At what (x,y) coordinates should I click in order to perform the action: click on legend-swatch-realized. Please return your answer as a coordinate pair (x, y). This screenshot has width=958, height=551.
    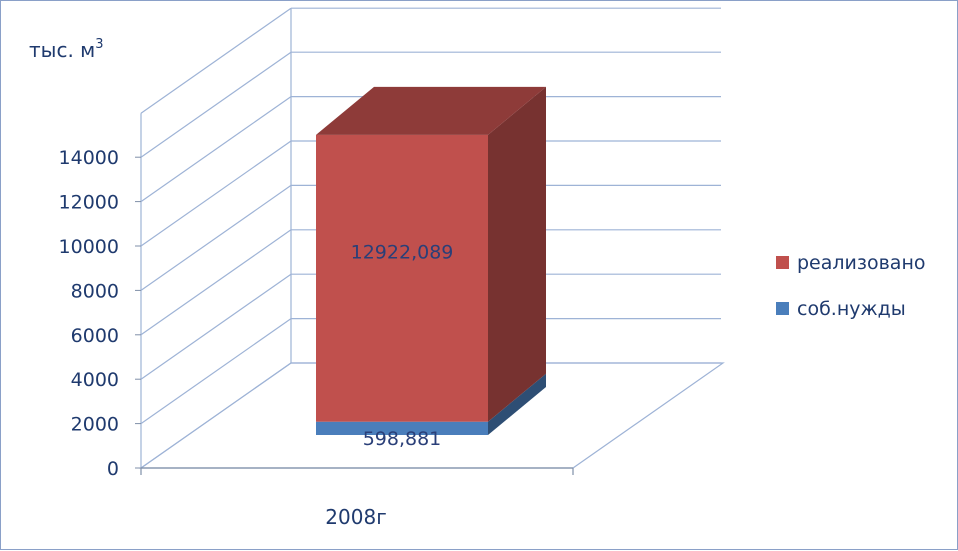
    Looking at the image, I should click on (782, 262).